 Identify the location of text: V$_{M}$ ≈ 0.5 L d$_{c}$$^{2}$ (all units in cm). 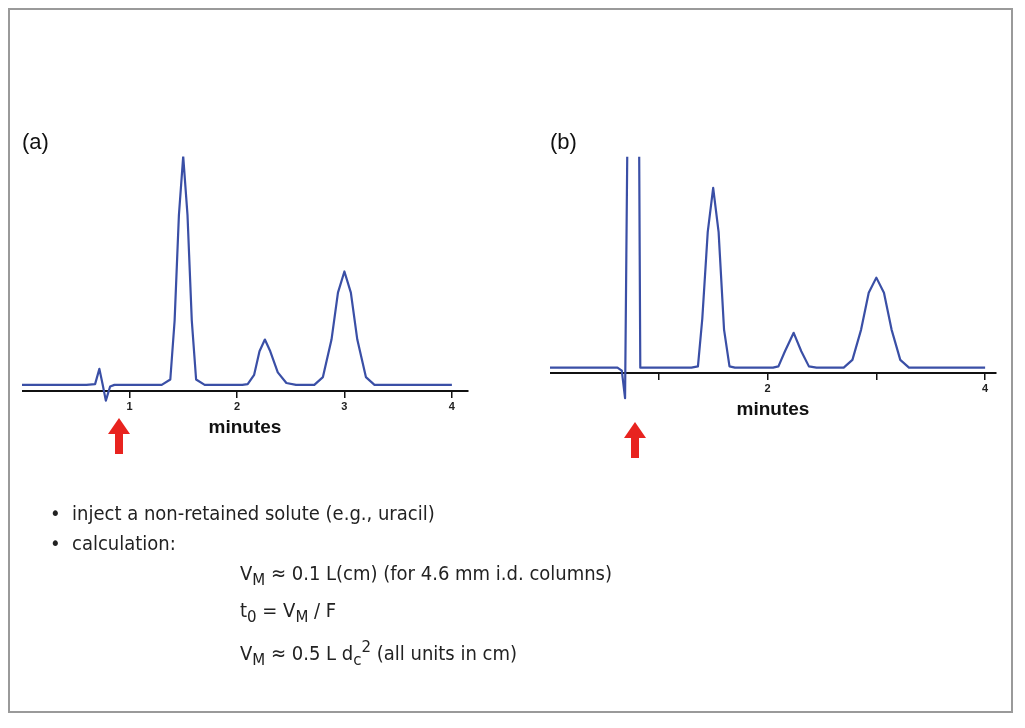
(379, 653).